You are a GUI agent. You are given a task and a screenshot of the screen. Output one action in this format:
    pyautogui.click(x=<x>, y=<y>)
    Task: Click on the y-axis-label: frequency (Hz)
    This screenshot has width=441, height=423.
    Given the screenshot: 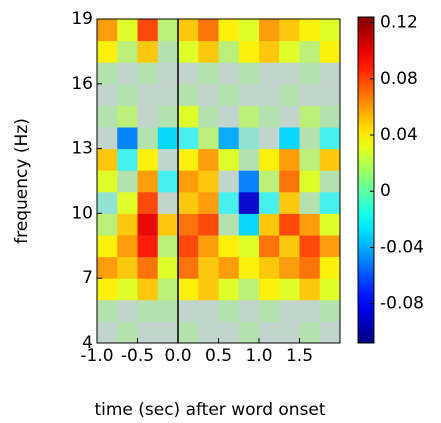 What is the action you would take?
    pyautogui.click(x=22, y=181)
    